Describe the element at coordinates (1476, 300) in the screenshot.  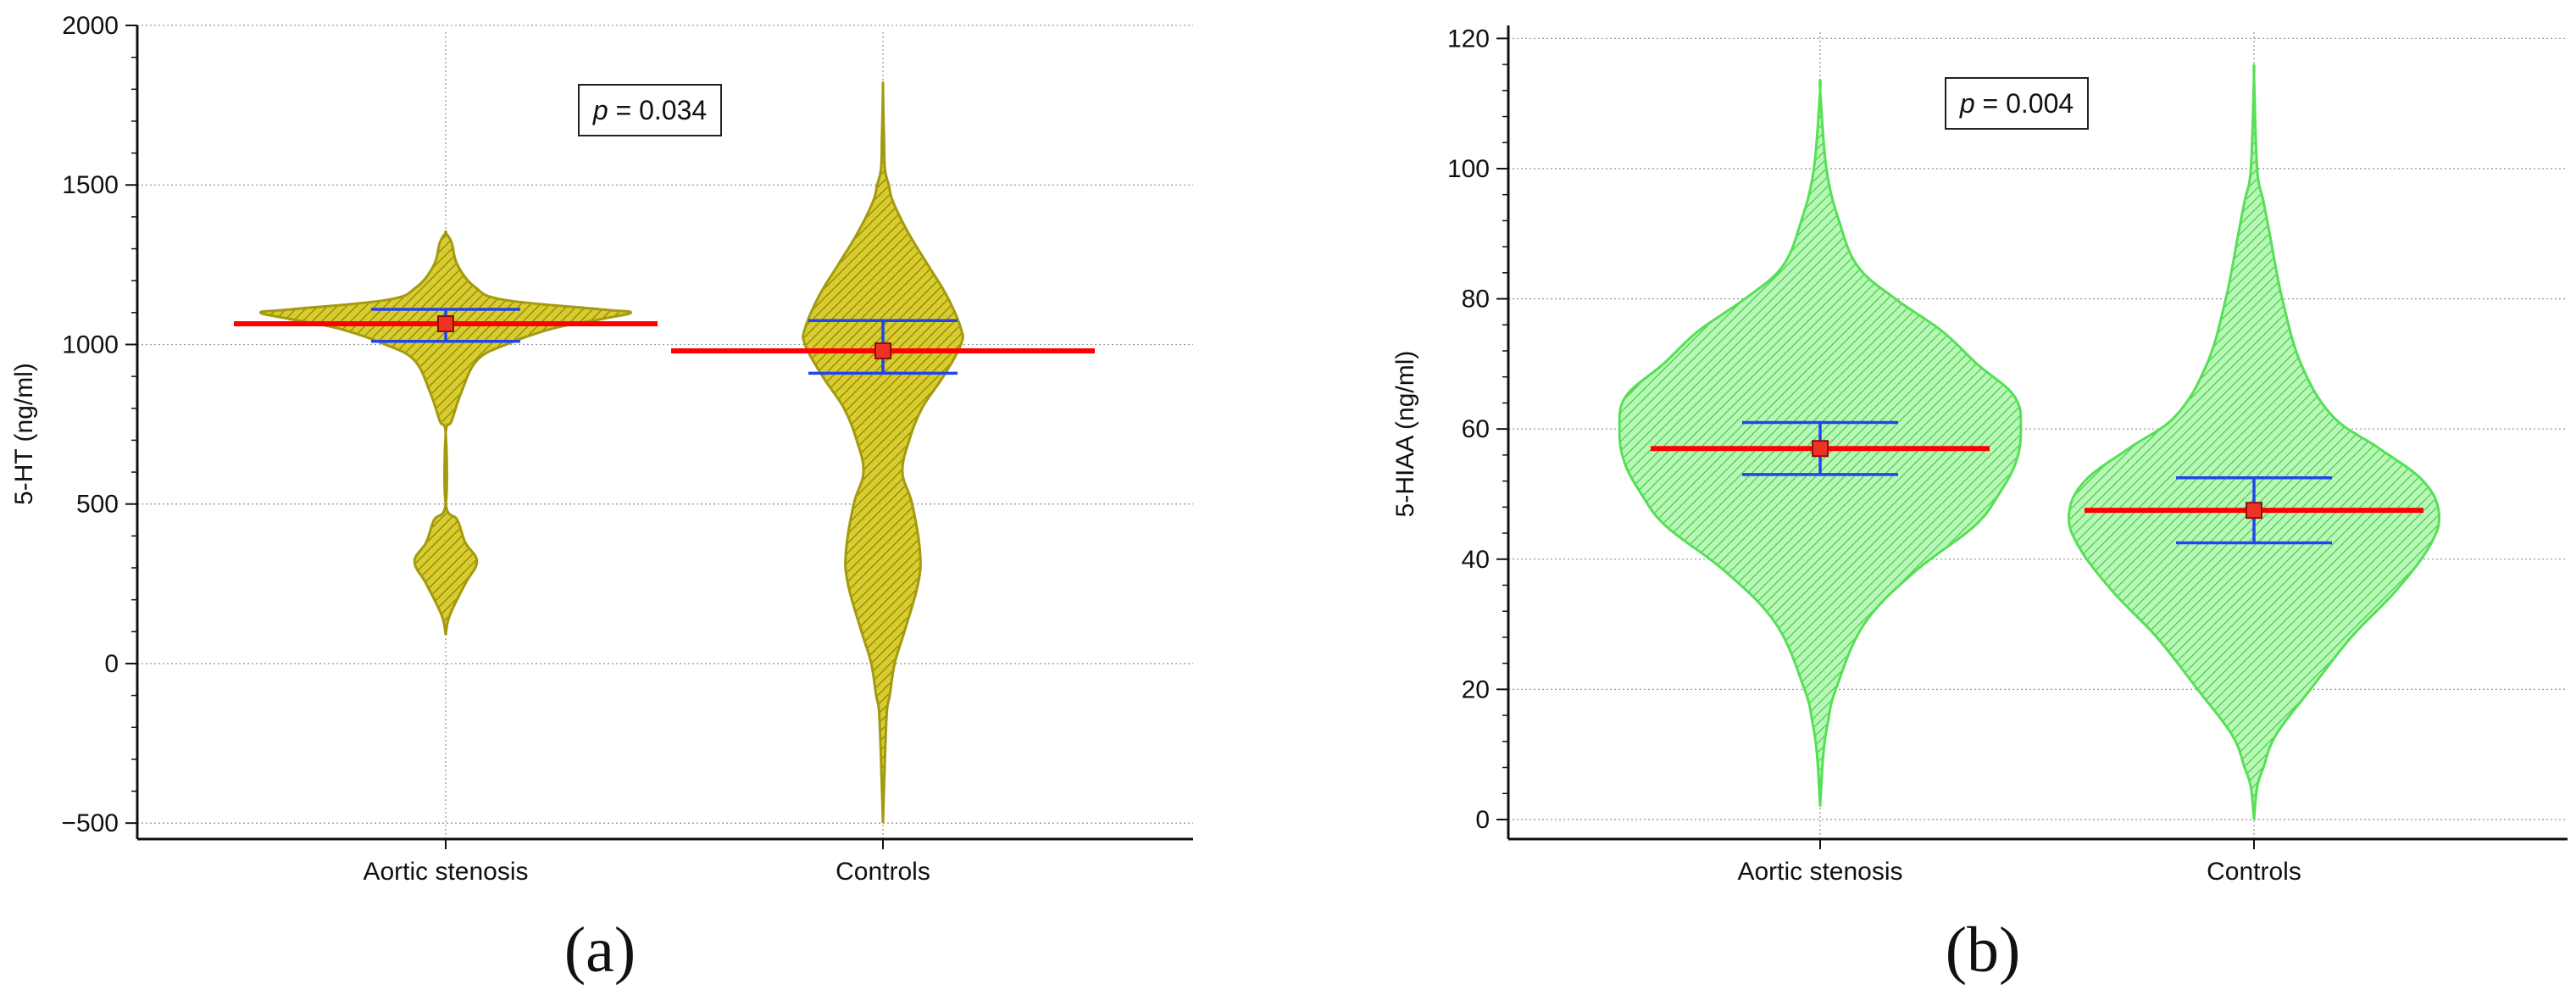
I see `y-tick-label: 80` at that location.